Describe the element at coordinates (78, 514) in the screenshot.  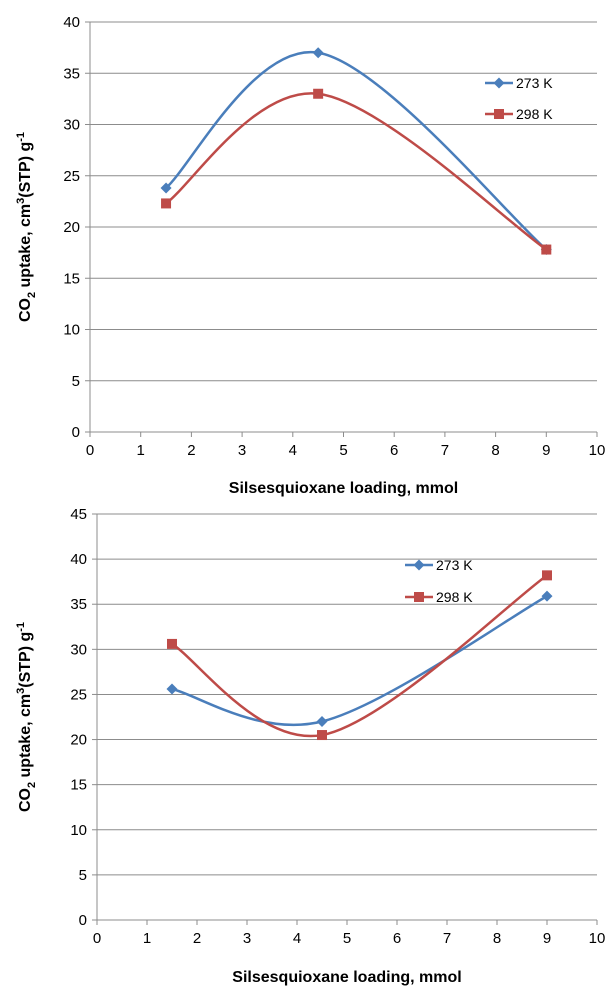
I see `y-tick-label: 45` at that location.